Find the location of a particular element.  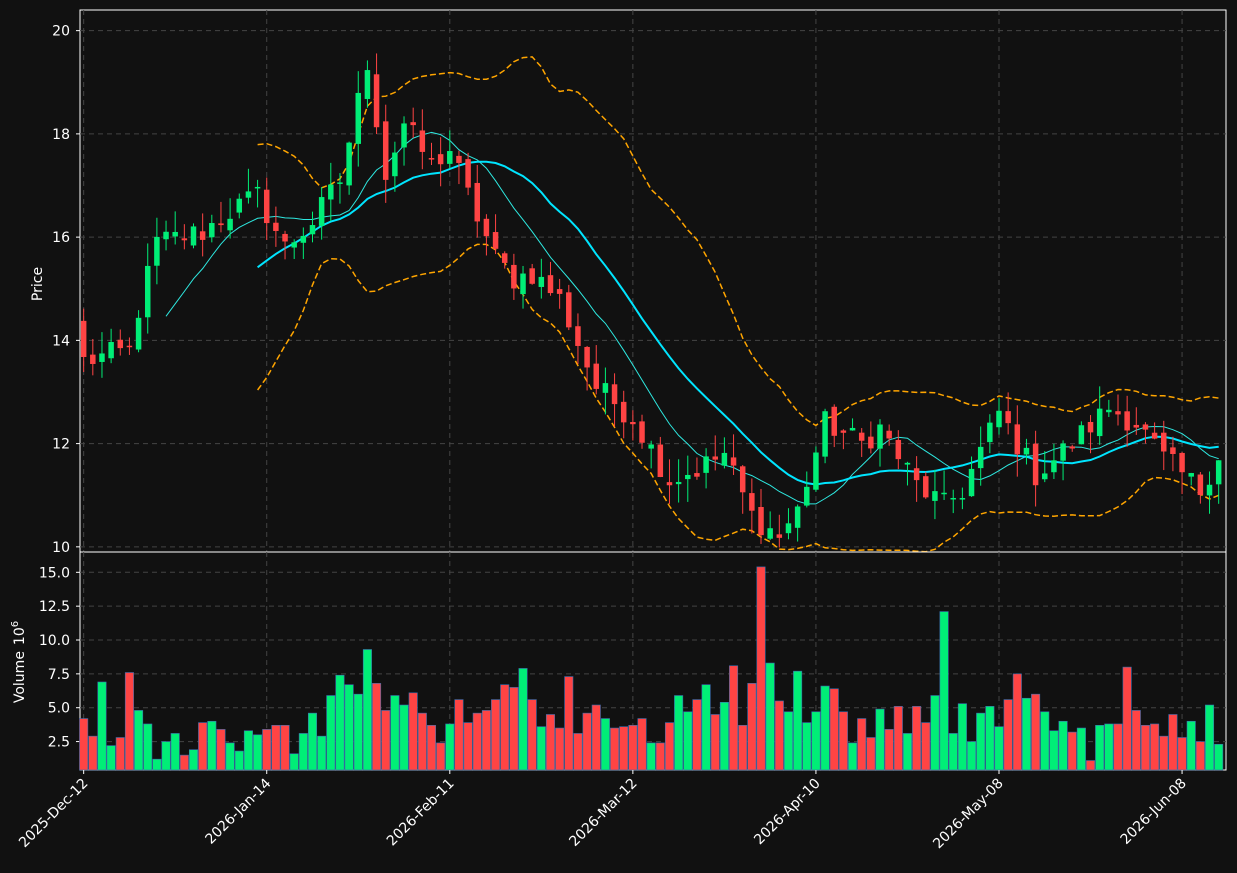

volume-y-ticks: 2.5 5.0 7.5 10.0 12.5 15.0 is located at coordinates (59, 658).